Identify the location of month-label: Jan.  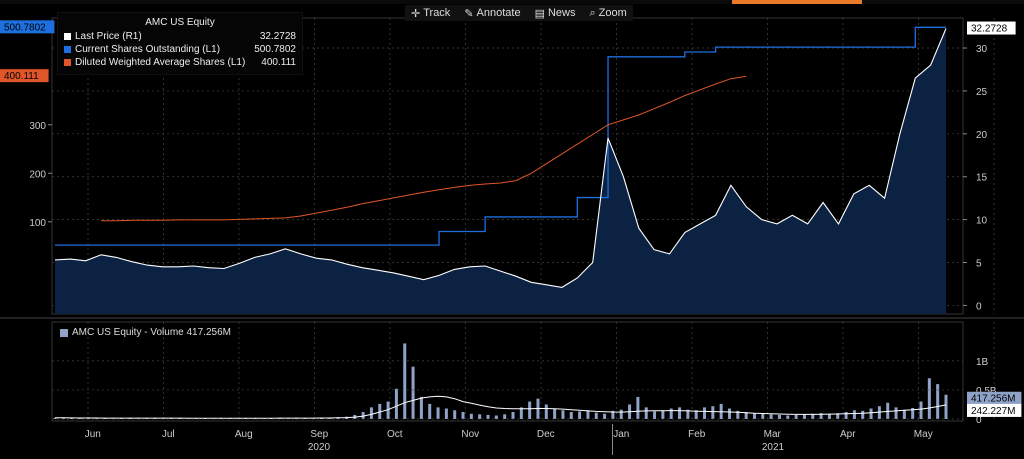
(621, 434).